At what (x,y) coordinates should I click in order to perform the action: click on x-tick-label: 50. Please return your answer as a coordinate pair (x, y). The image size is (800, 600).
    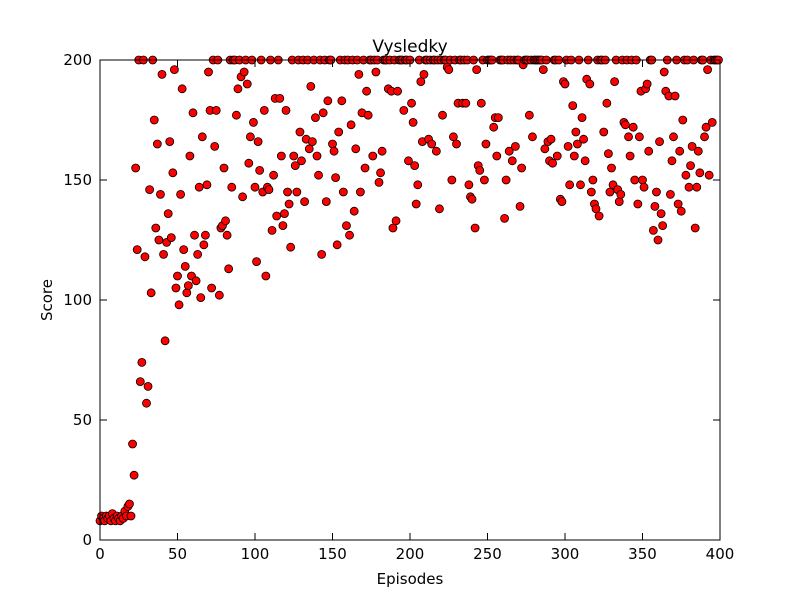
    Looking at the image, I should click on (177, 554).